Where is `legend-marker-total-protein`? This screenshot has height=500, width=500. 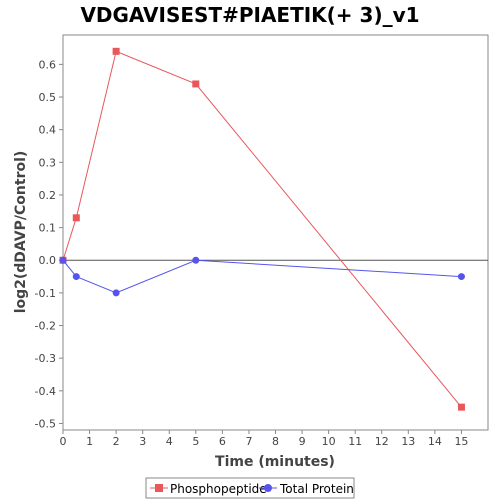 legend-marker-total-protein is located at coordinates (268, 488).